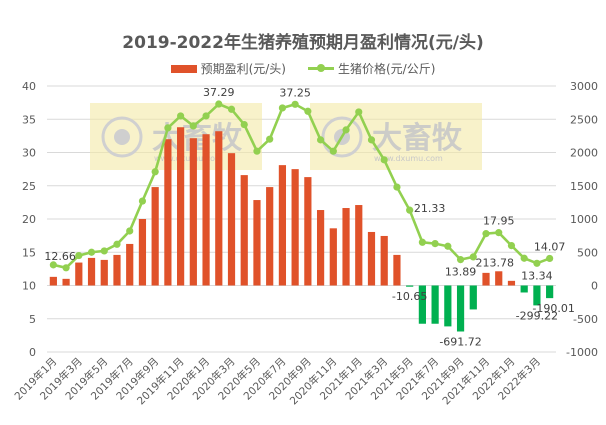 This screenshot has width=606, height=425. I want to click on legend-item-price: 生猪价格(元/公斤), so click(371, 68).